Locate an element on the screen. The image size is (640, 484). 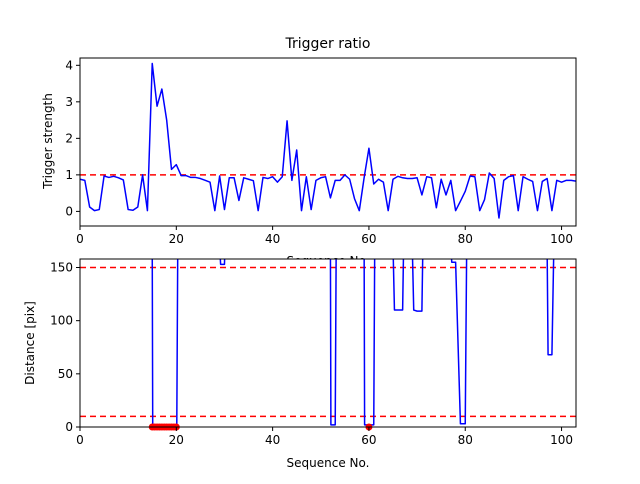
y-tick-label: 4 is located at coordinates (69, 65).